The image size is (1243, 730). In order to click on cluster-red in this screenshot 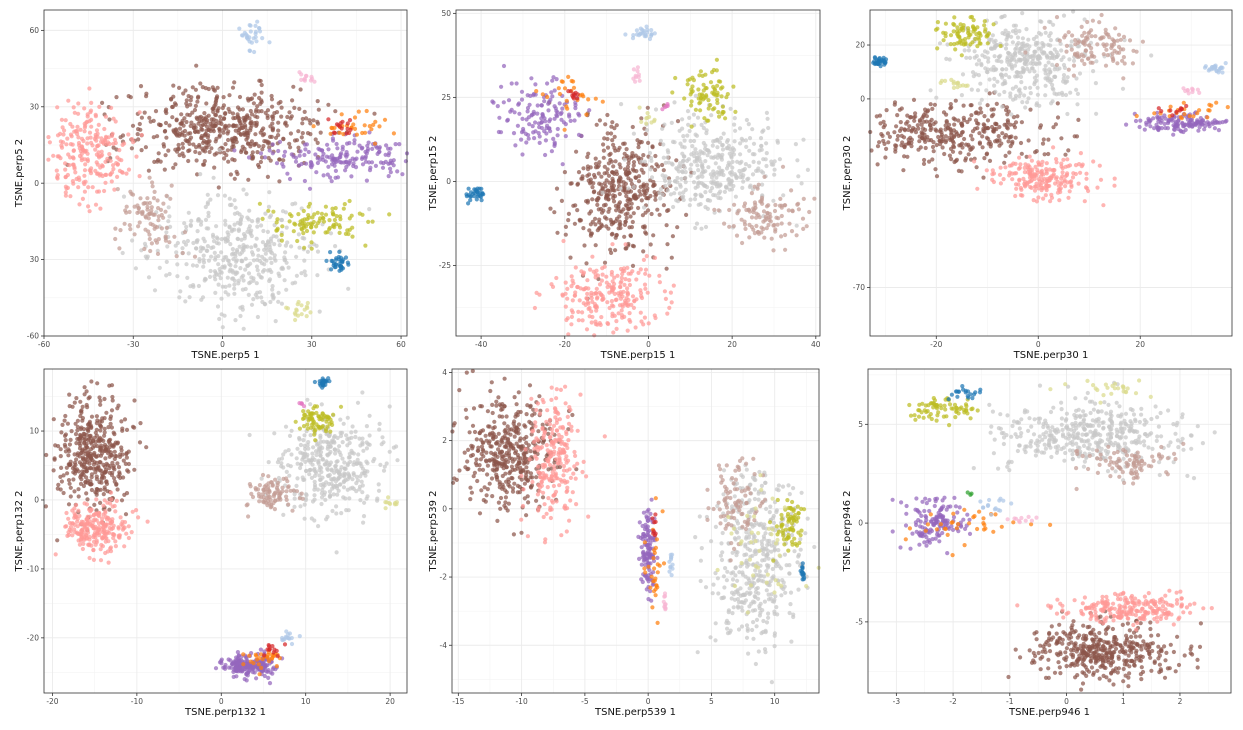, I will do `click(1172, 110)`.